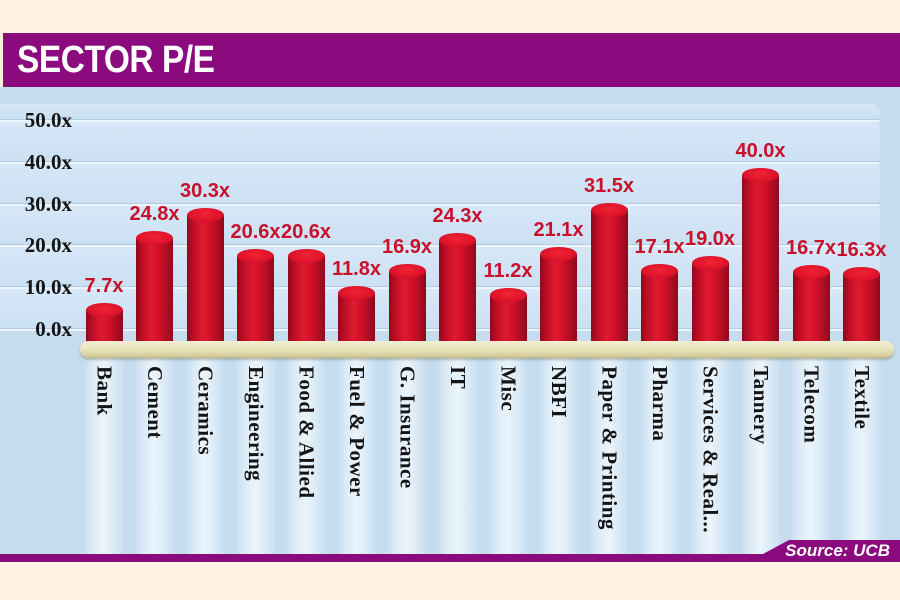 The height and width of the screenshot is (600, 900). Describe the element at coordinates (104, 285) in the screenshot. I see `bar-value-label: 7.7x` at that location.